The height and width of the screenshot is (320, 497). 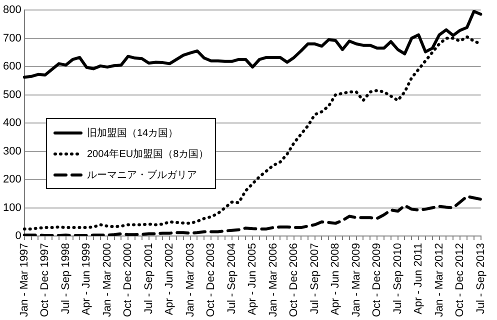 What do you see at coordinates (128, 280) in the screenshot?
I see `x-tick-label: Oct - Dec 2000` at bounding box center [128, 280].